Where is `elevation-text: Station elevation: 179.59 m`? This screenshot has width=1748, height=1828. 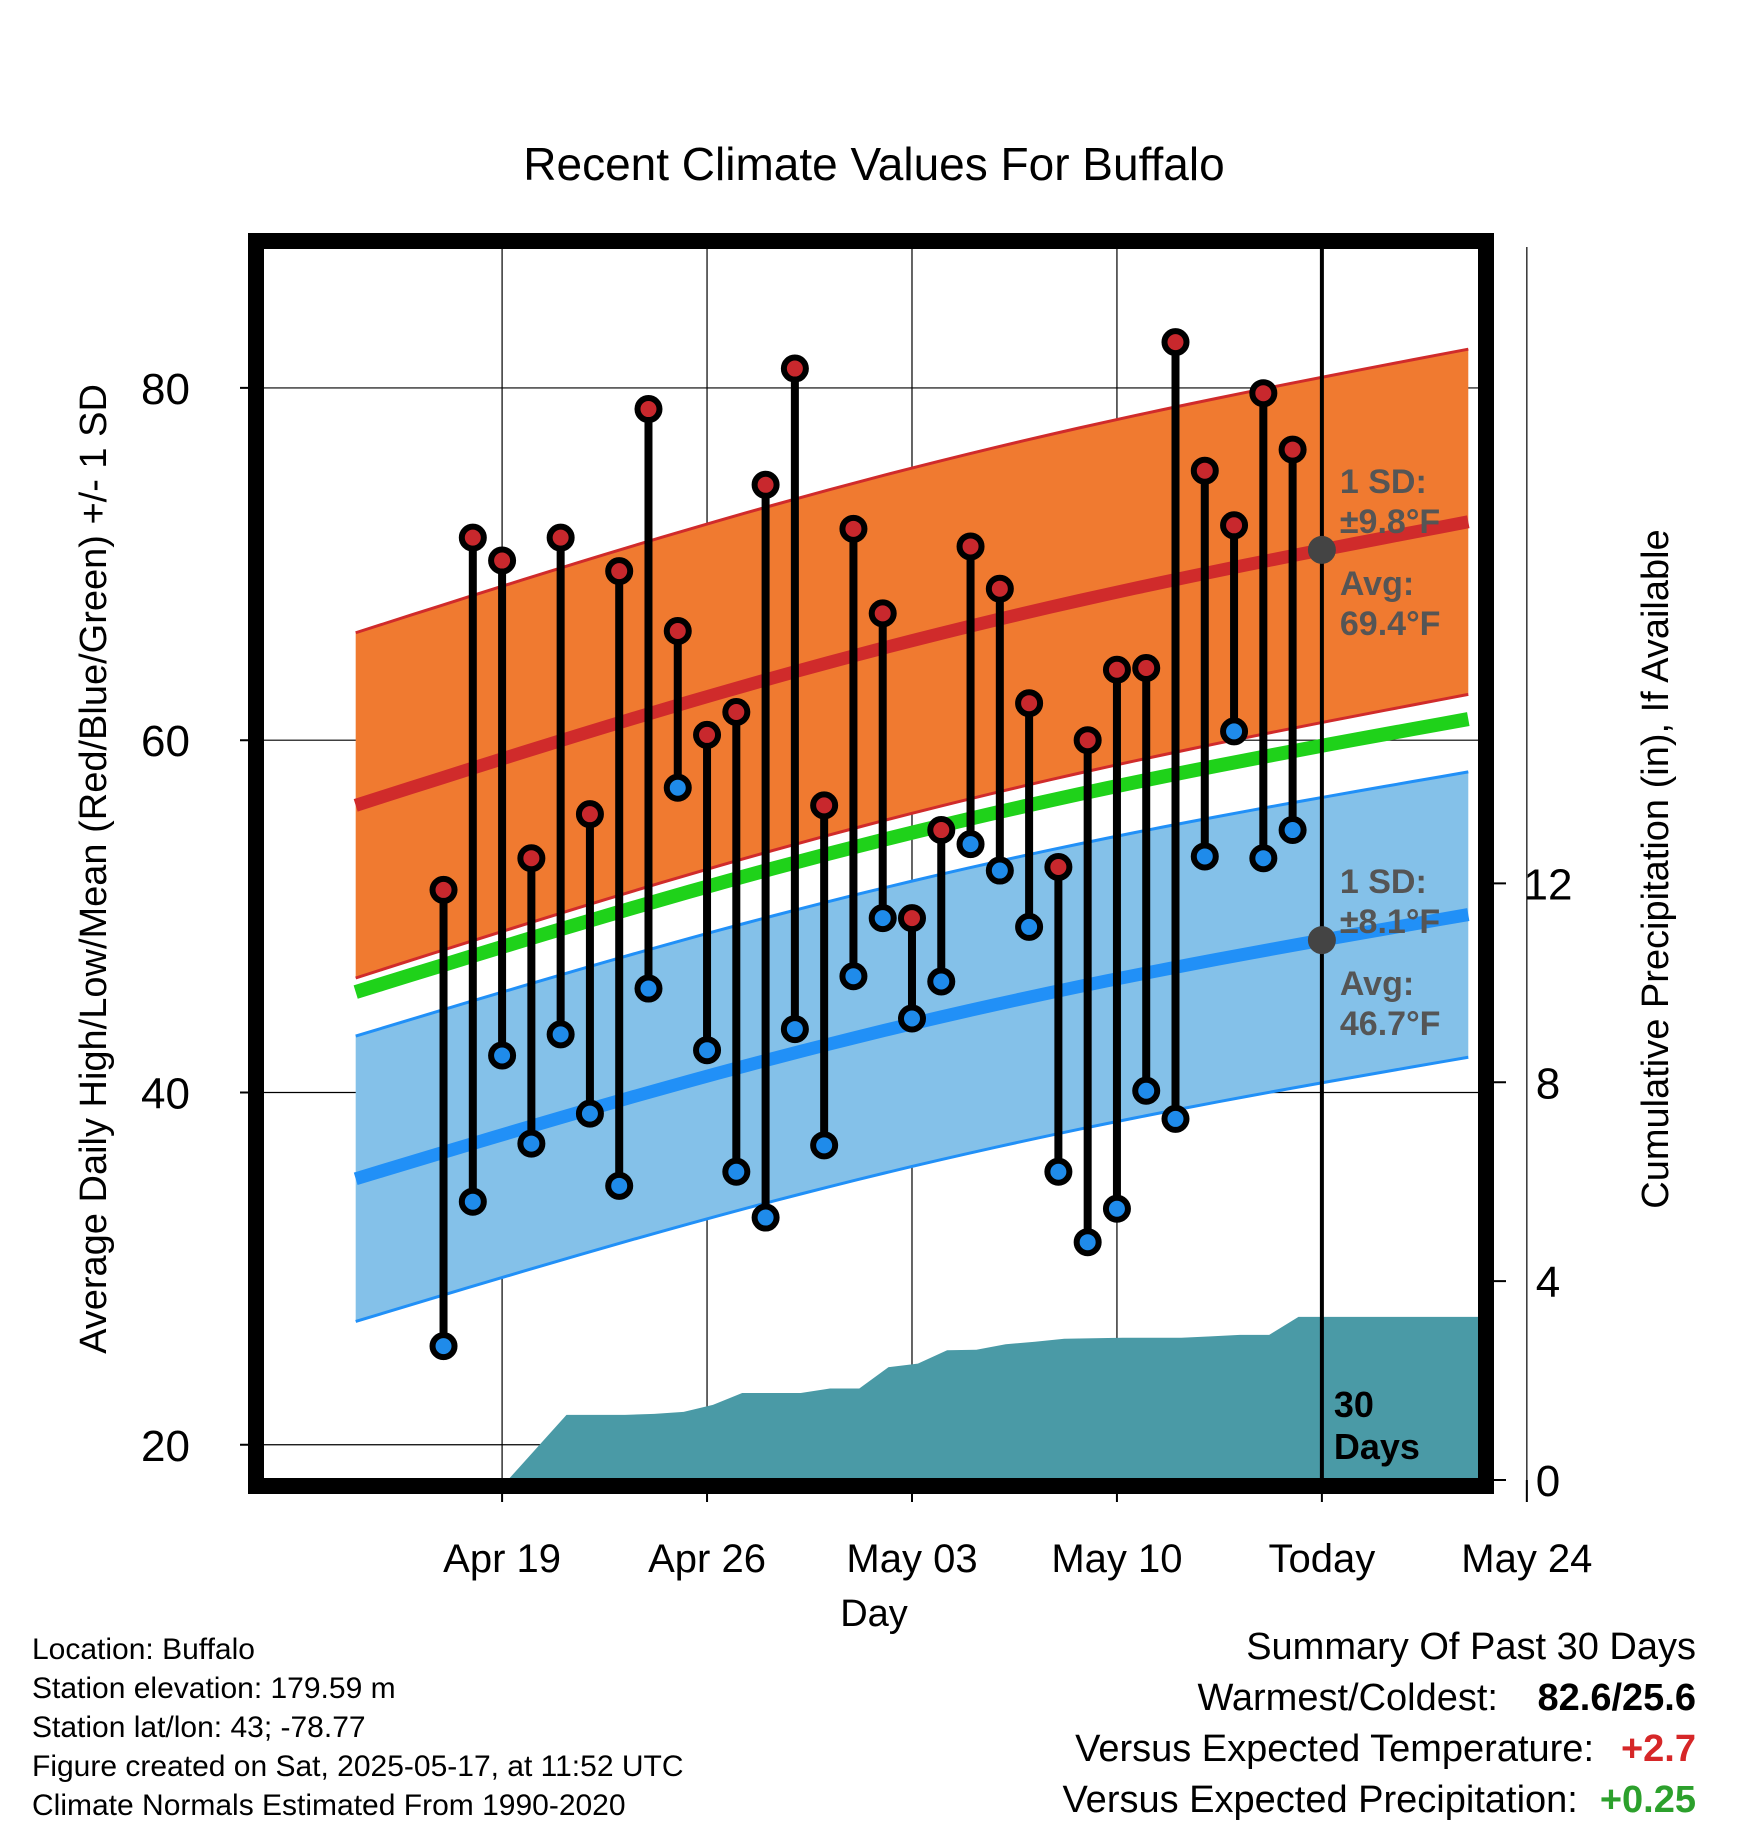
elevation-text: Station elevation: 179.59 m is located at coordinates (214, 1688).